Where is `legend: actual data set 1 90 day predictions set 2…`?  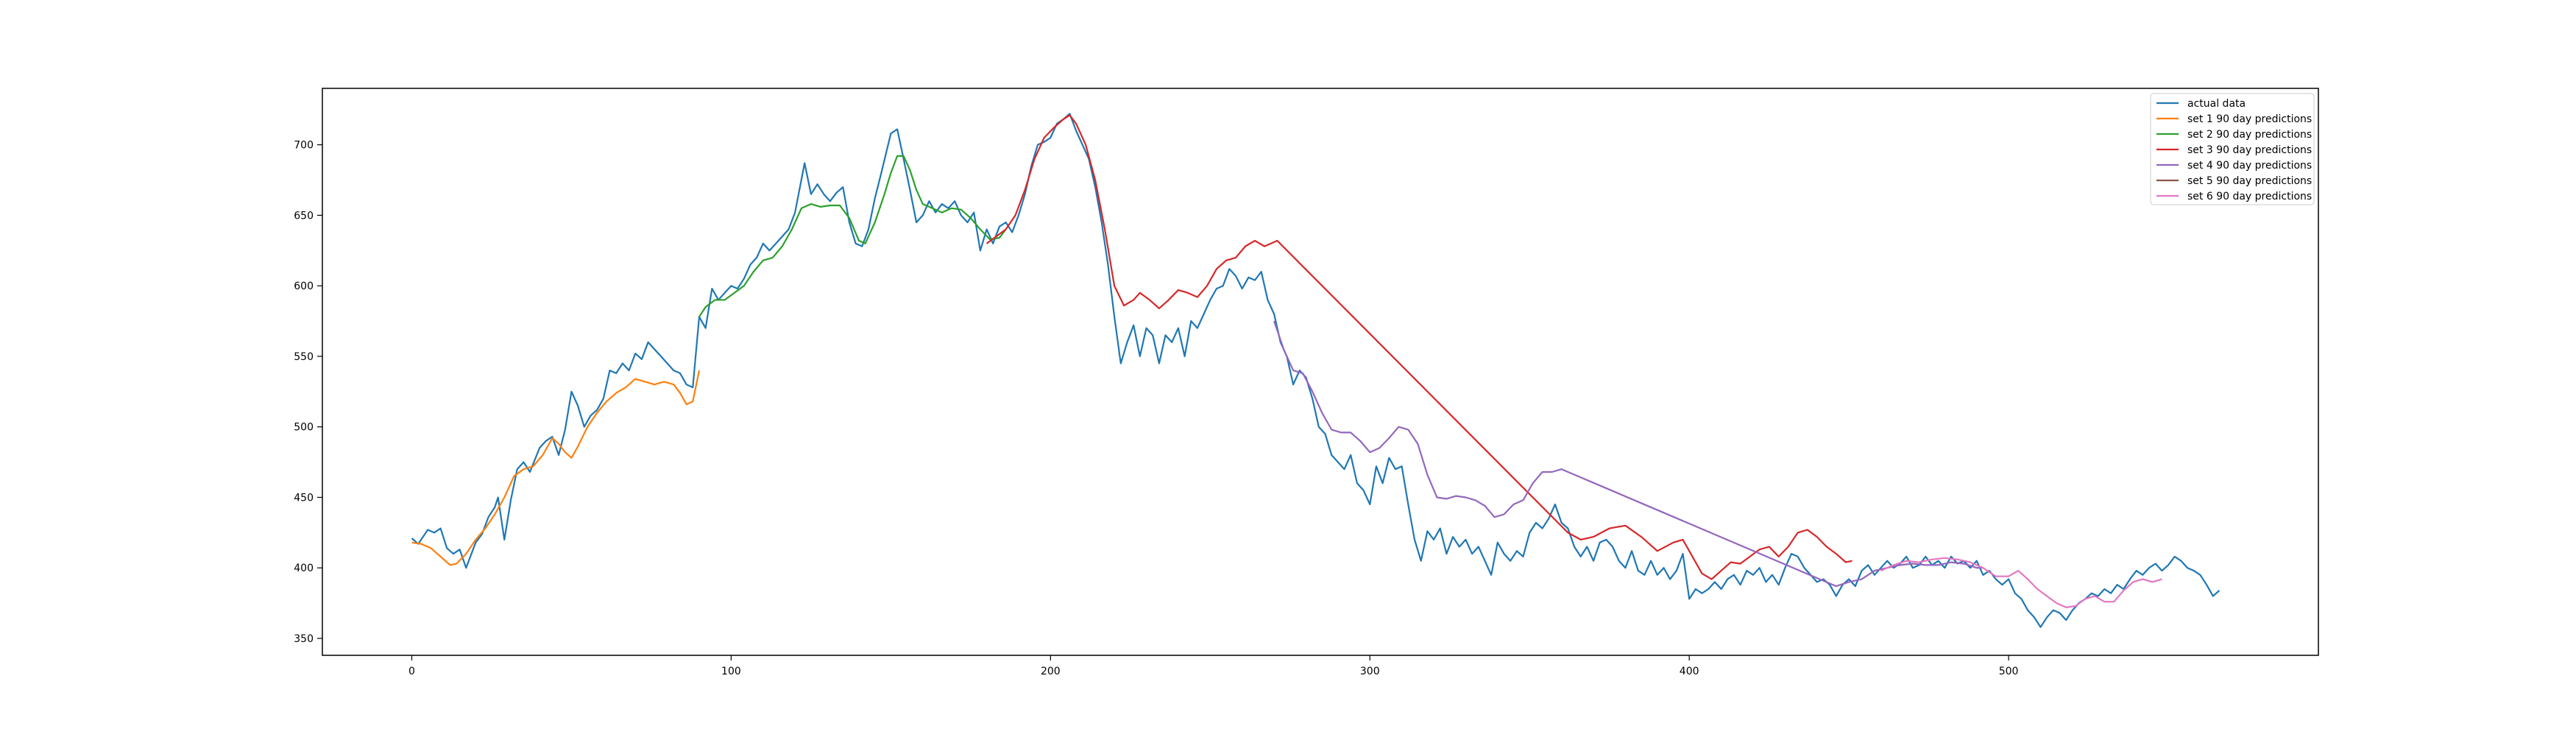
legend: actual data set 1 90 day predictions set 2… is located at coordinates (2232, 149).